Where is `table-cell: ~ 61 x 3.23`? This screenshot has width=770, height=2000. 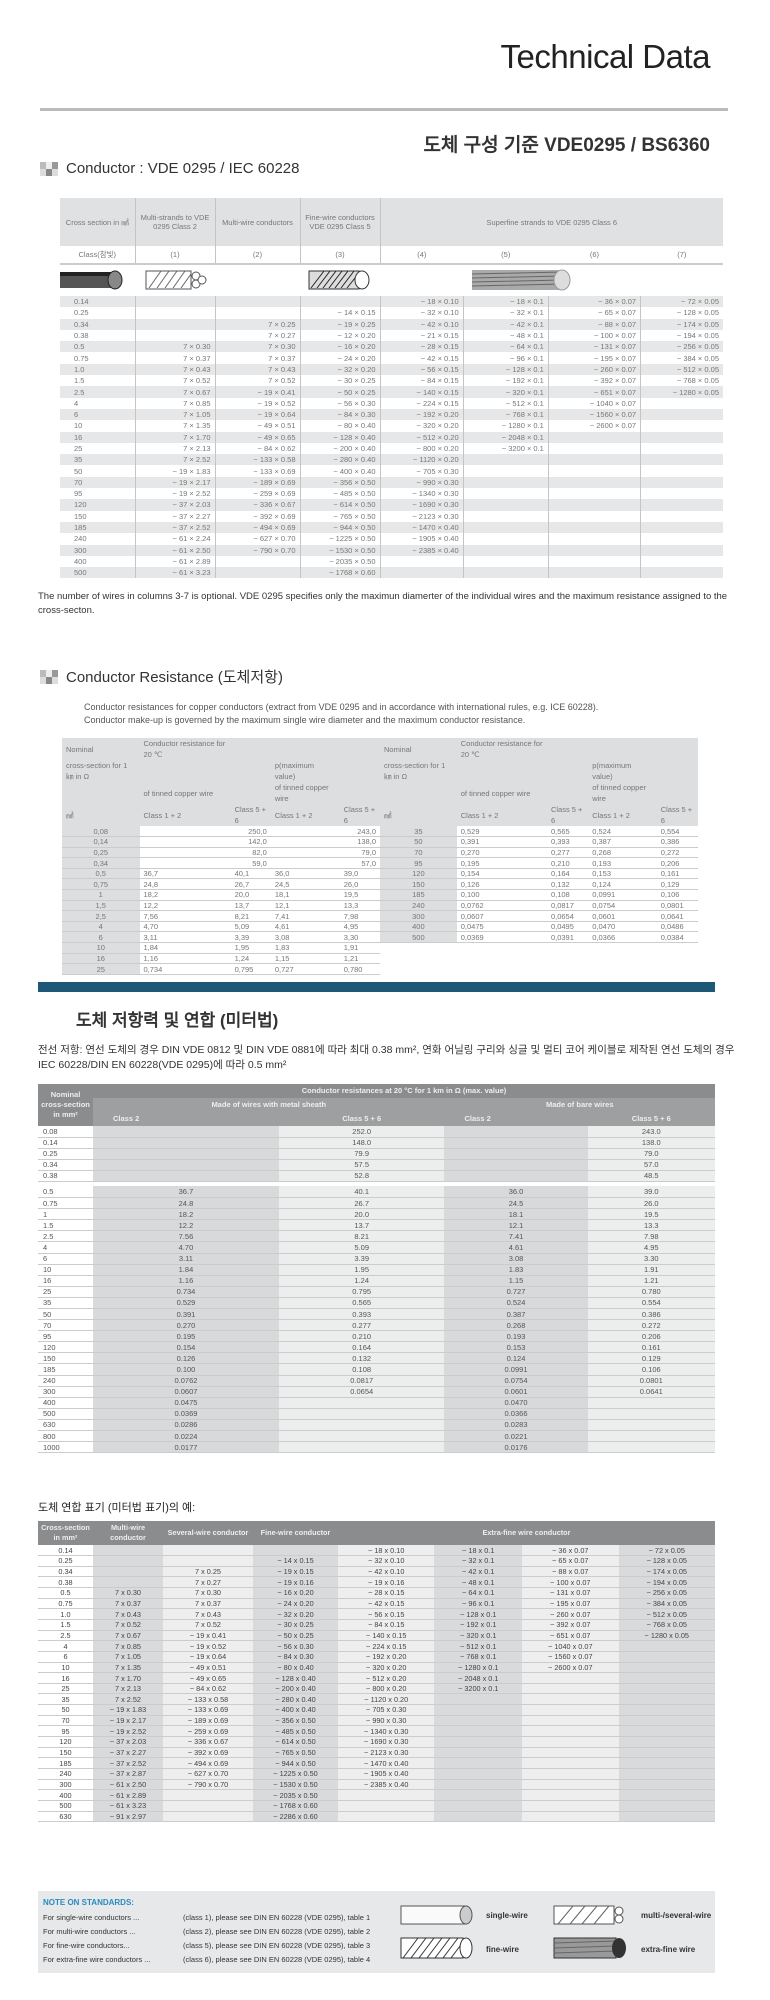 table-cell: ~ 61 x 3.23 is located at coordinates (128, 1806).